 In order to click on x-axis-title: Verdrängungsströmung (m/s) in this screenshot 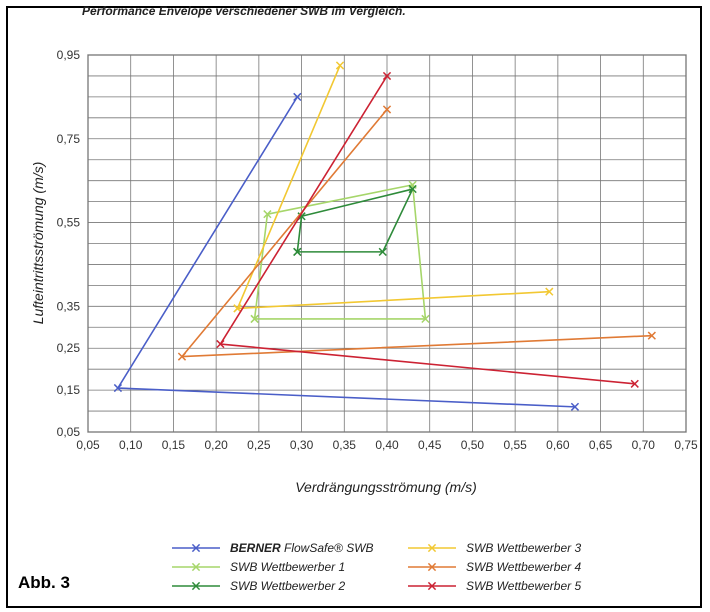, I will do `click(386, 487)`.